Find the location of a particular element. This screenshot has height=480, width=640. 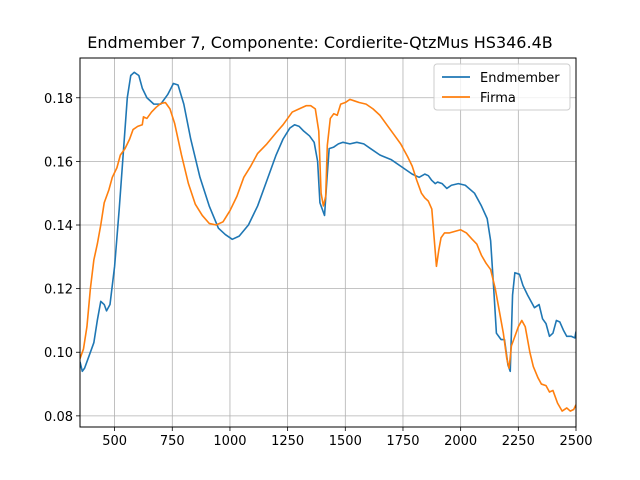

y-tick-label: 0.08 is located at coordinates (58, 417).